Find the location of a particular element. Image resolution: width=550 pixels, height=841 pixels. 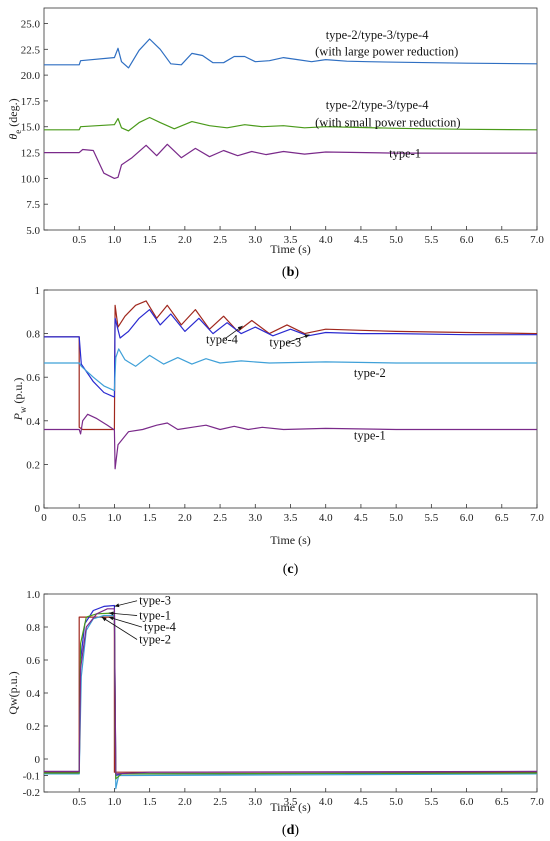

y-axis-label: Pw (p.u.) is located at coordinates (19, 400).